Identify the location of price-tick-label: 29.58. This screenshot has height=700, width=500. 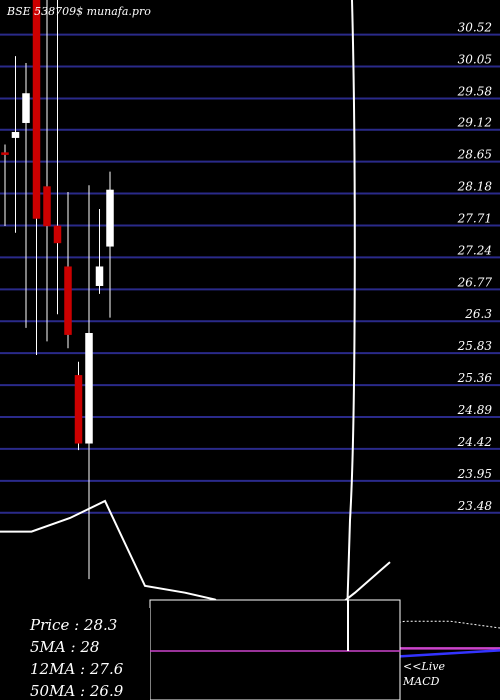
(475, 91).